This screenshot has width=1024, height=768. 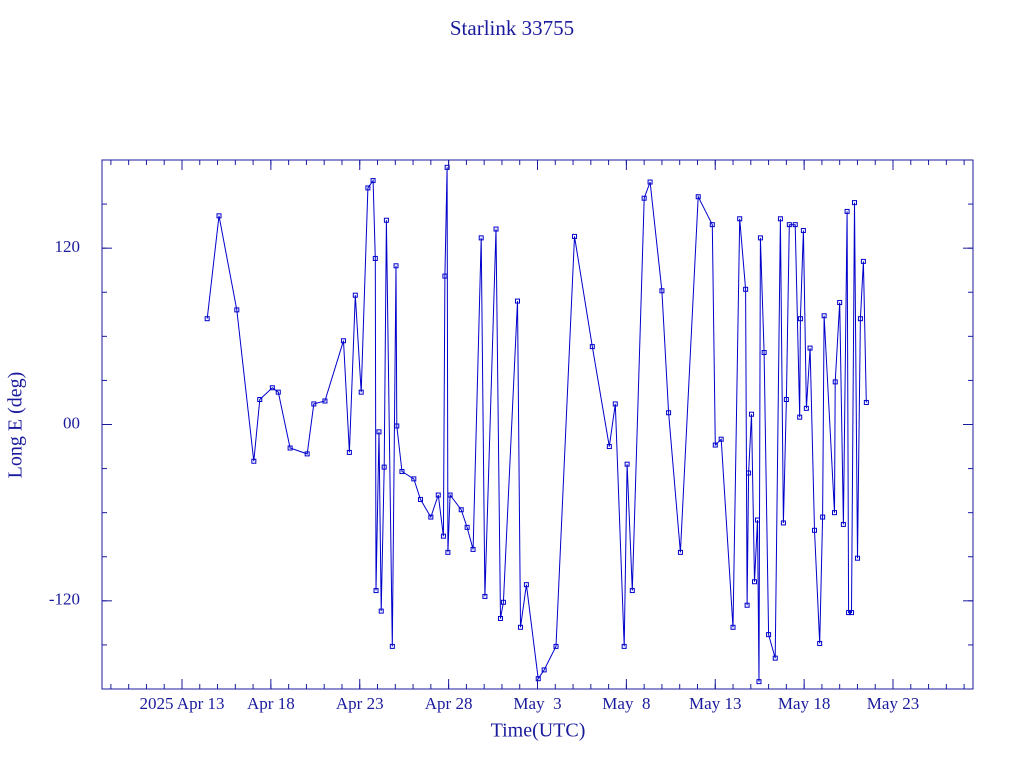 I want to click on x-tick-label: May 3, so click(x=537, y=703).